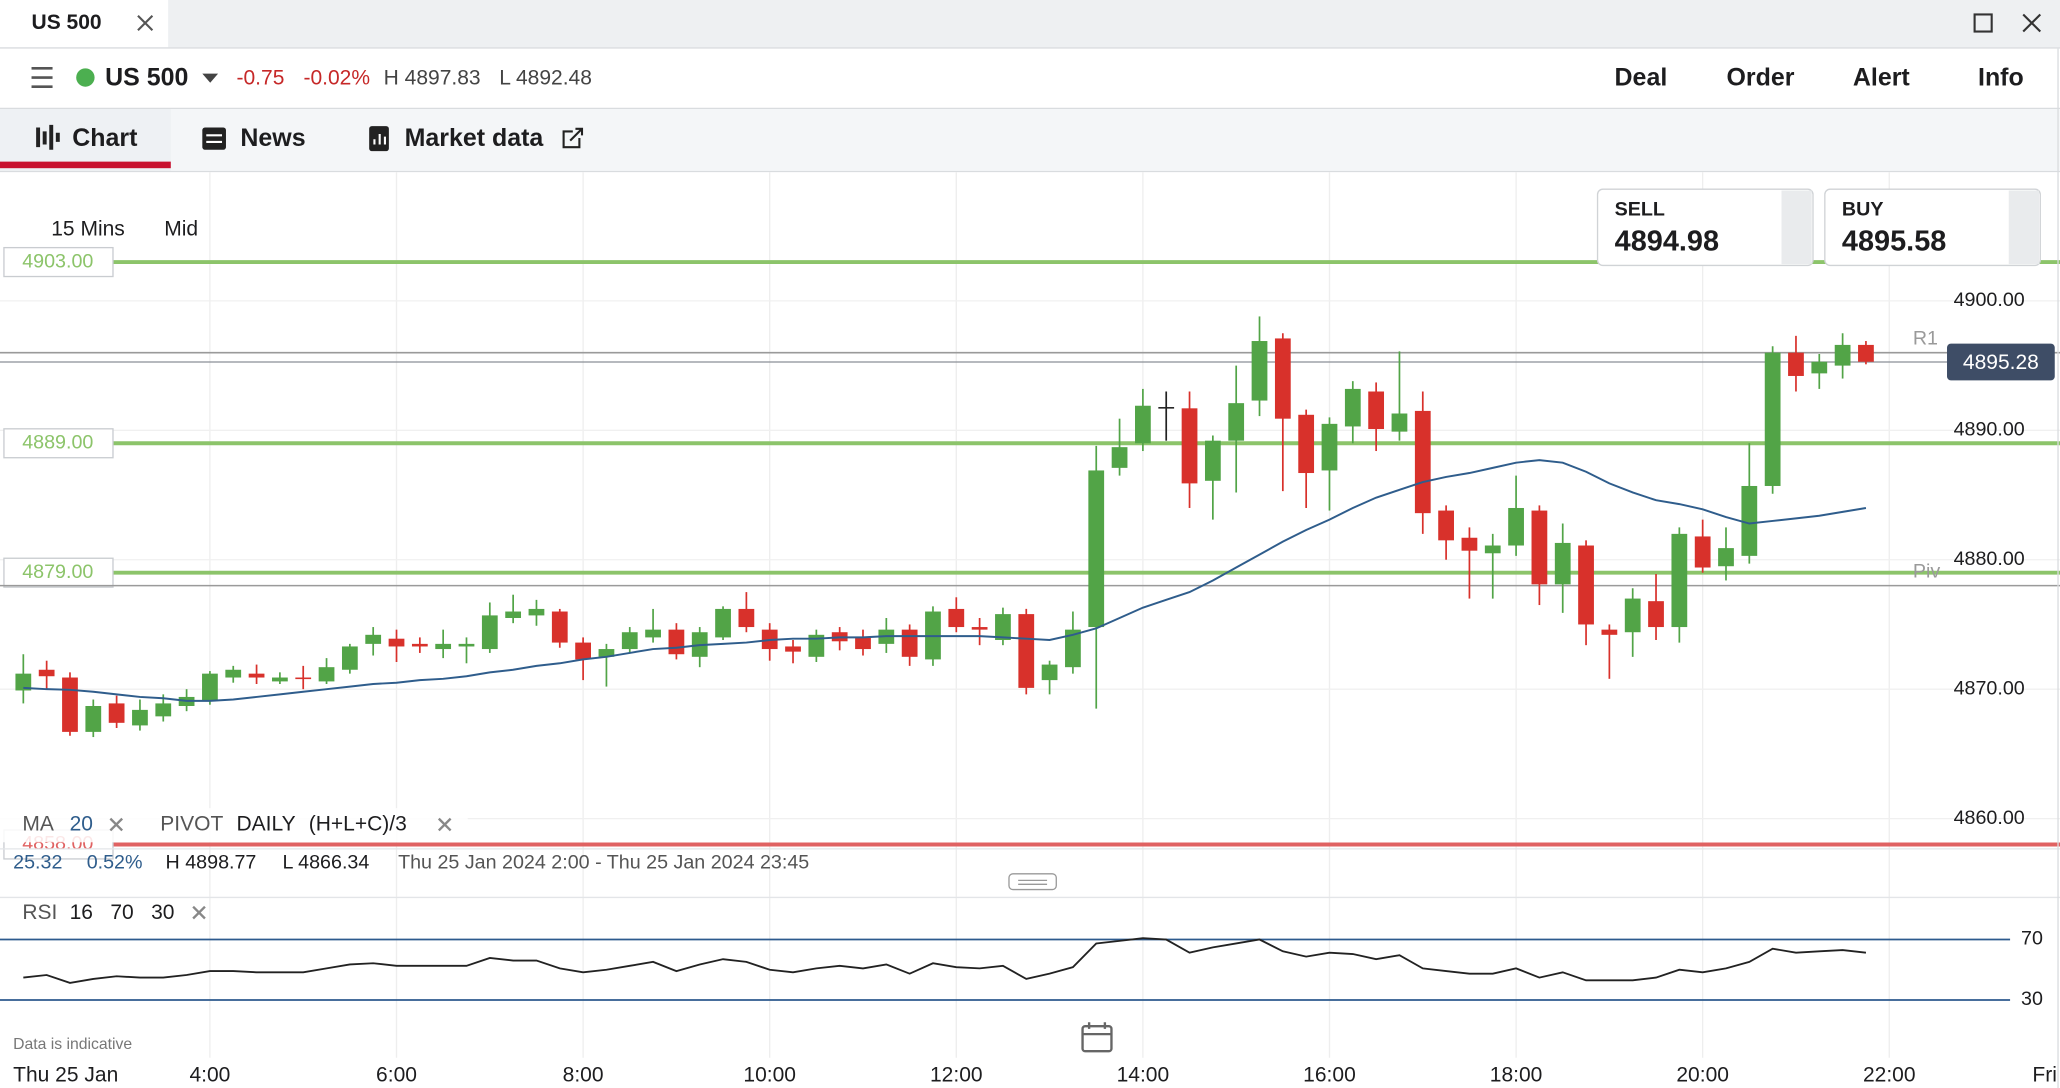 The width and height of the screenshot is (2060, 1088). What do you see at coordinates (191, 824) in the screenshot?
I see `pivot-legend-name: PIVOT` at bounding box center [191, 824].